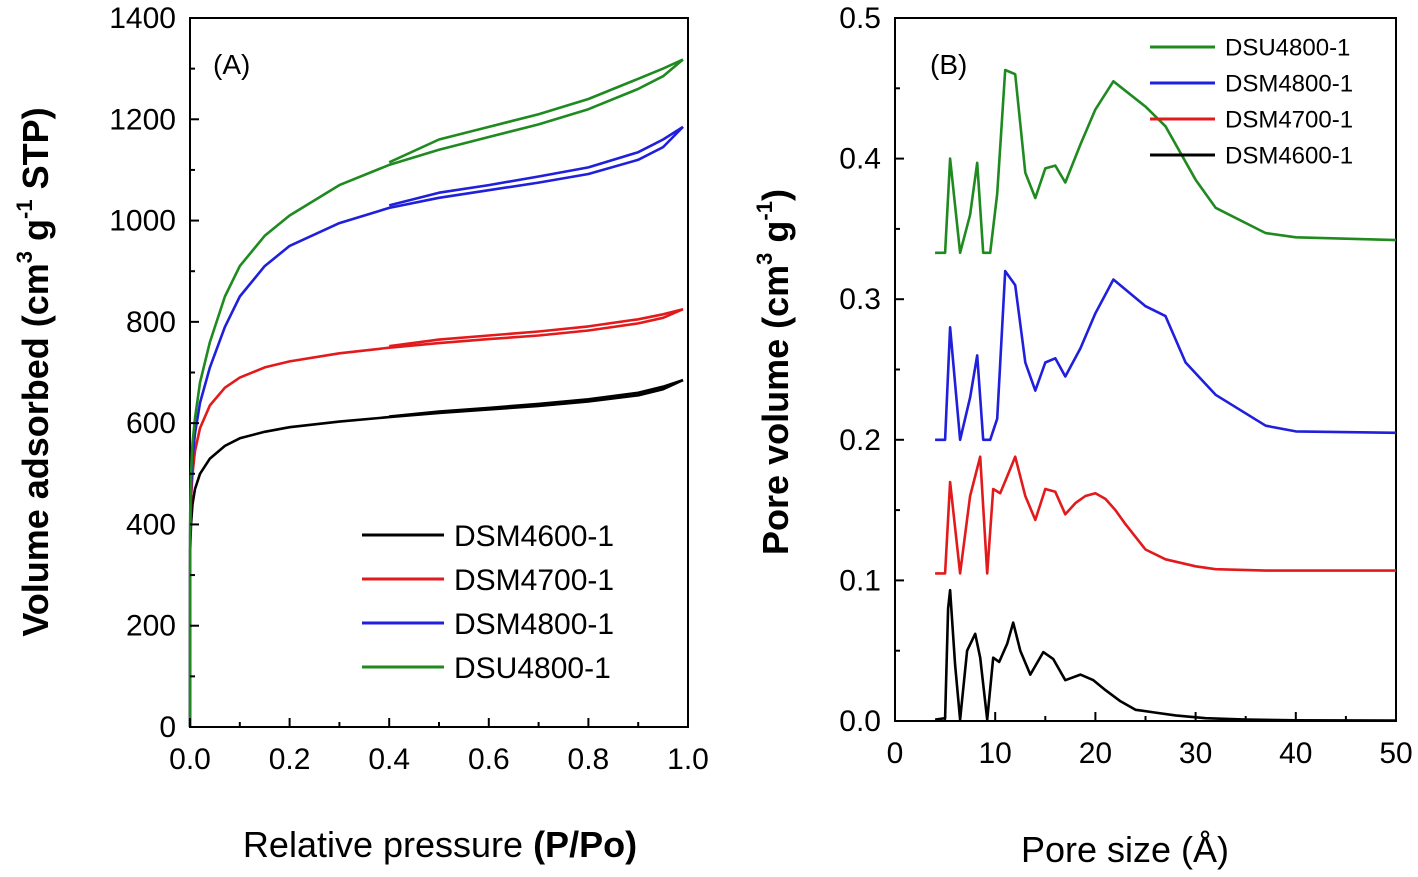 The width and height of the screenshot is (1418, 877). What do you see at coordinates (1295, 753) in the screenshot?
I see `panel-b-x-tick-label: 40` at bounding box center [1295, 753].